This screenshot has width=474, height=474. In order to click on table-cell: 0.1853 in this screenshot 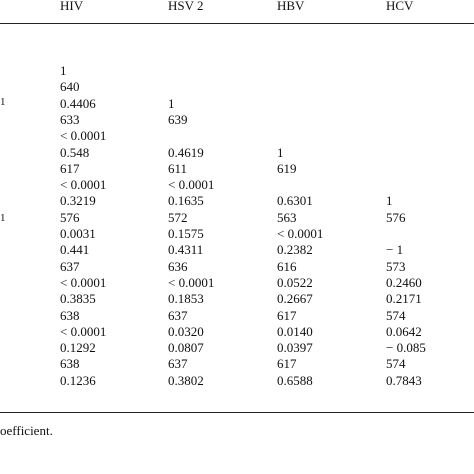, I will do `click(186, 299)`.